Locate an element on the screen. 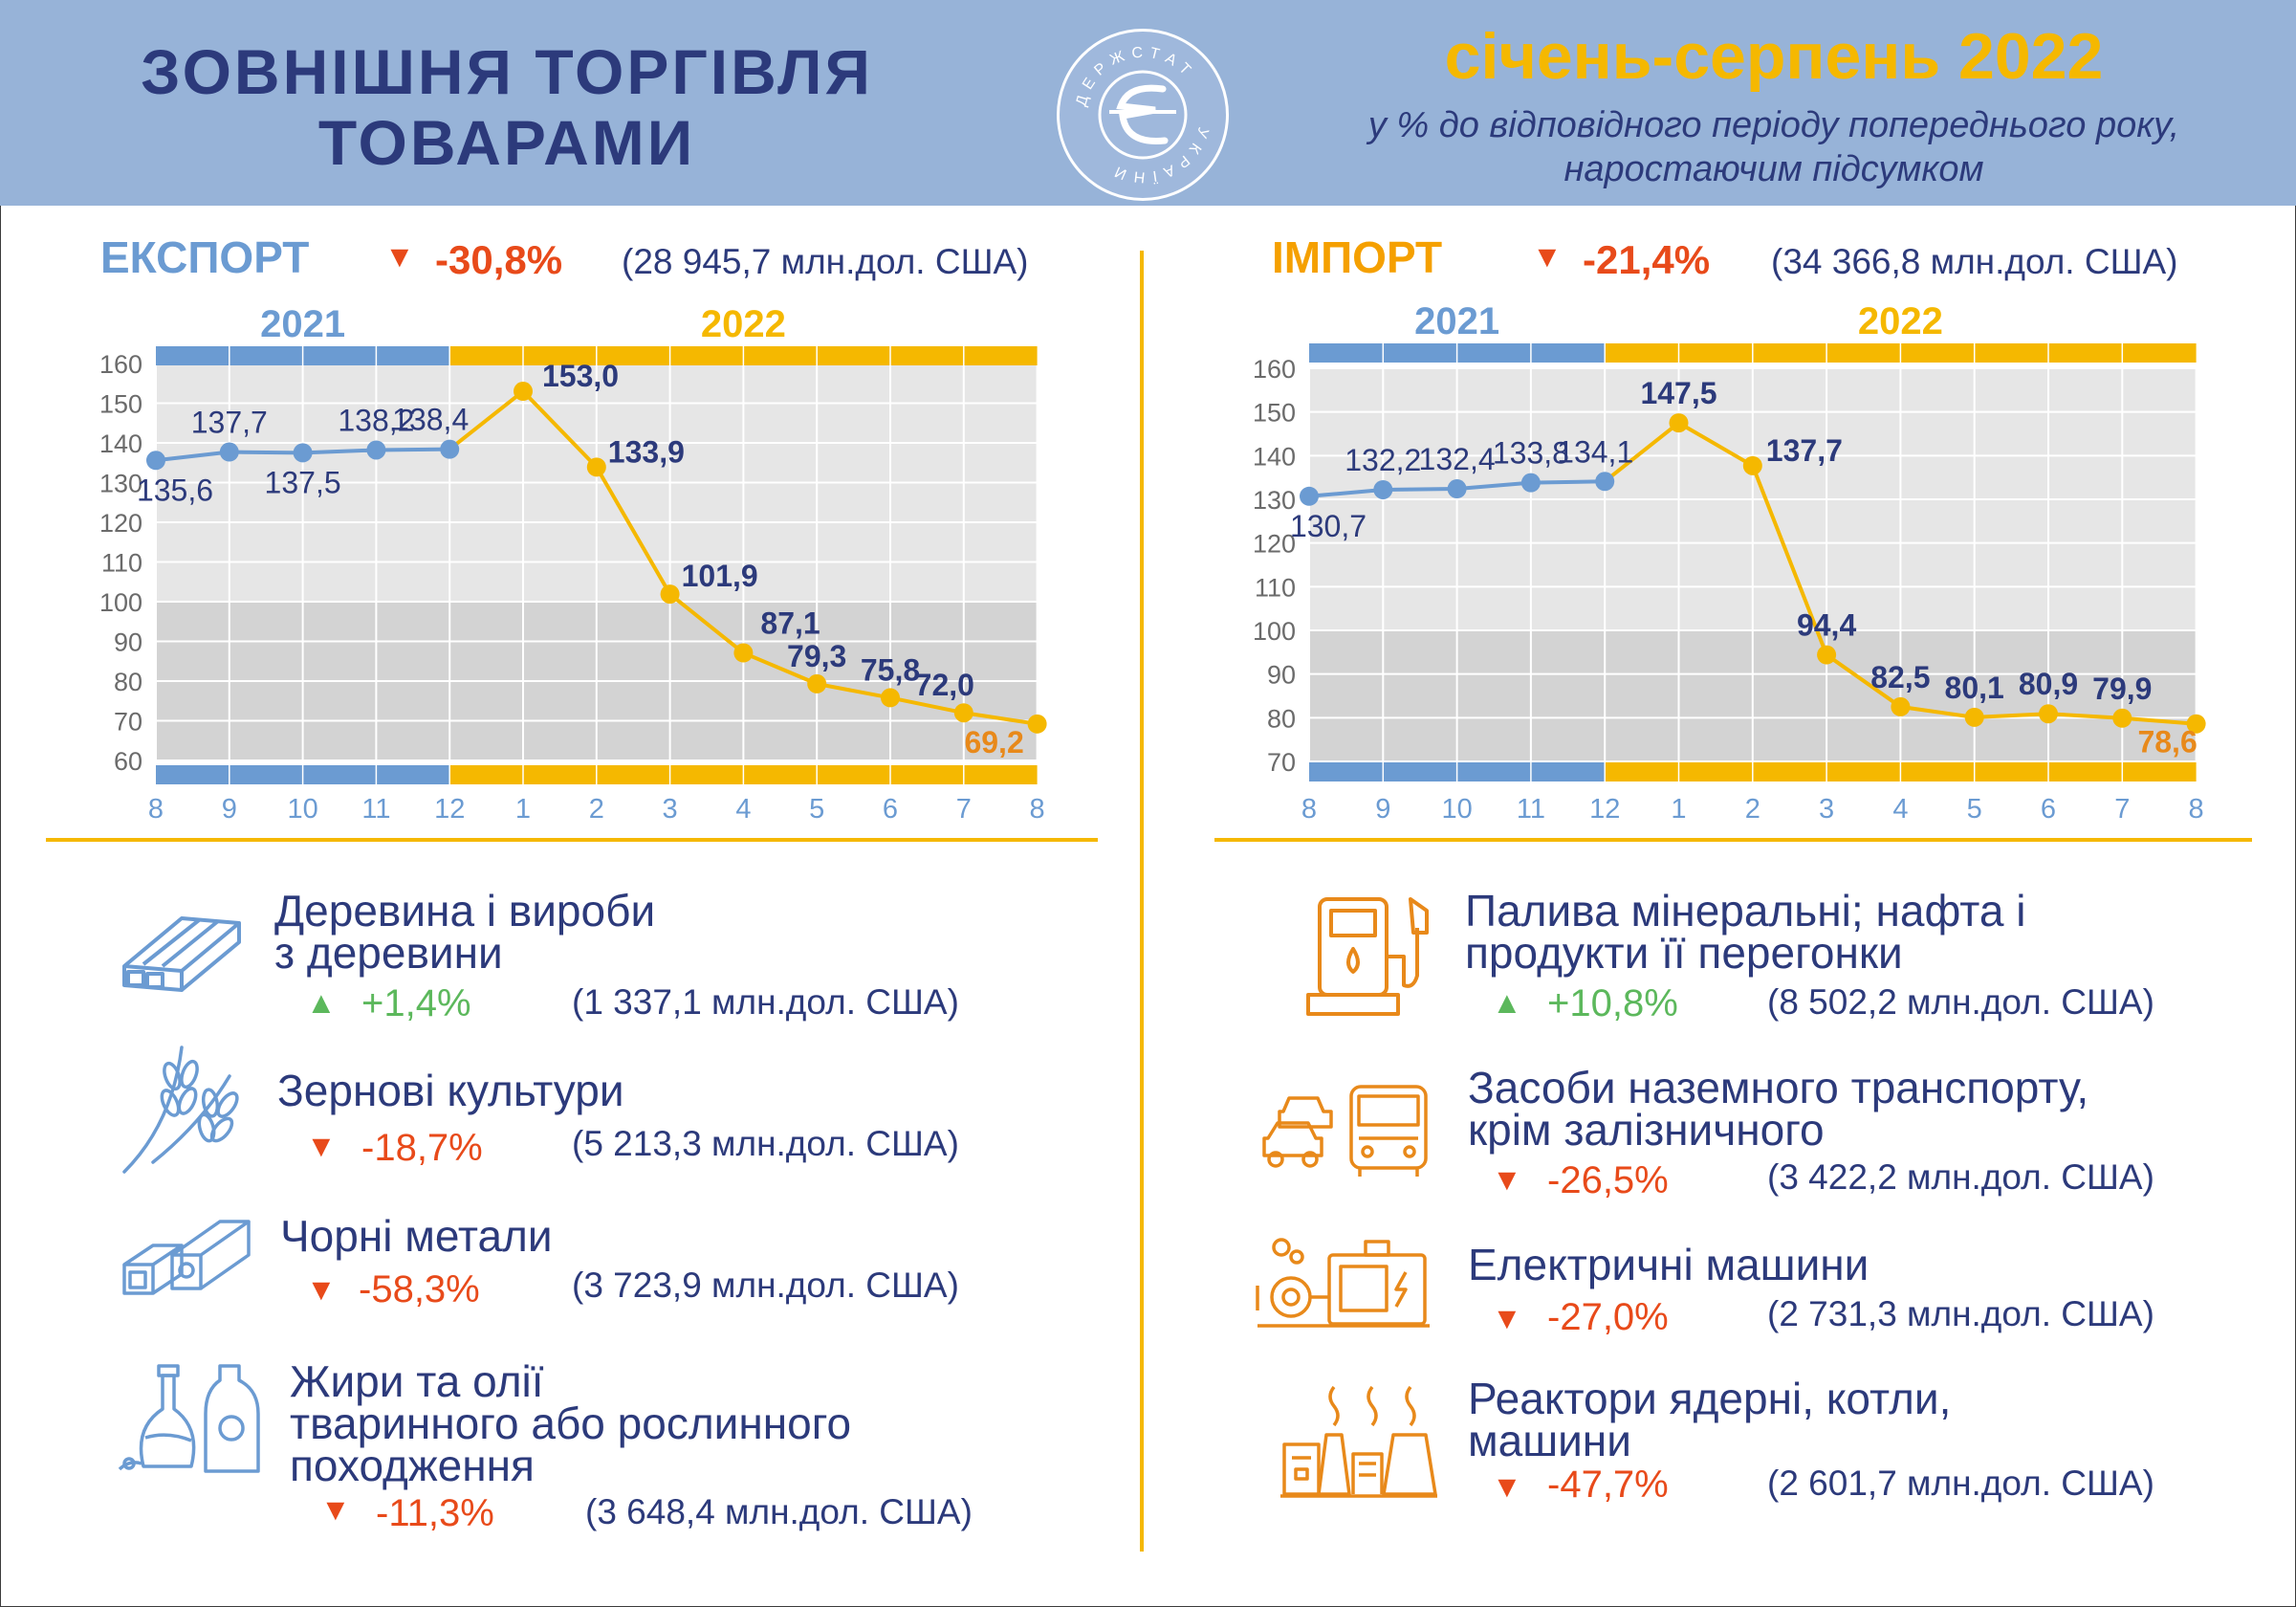  logo-emblem-icon: ДЕРЖСТАТ УКРАЇНИ is located at coordinates (1138, 115).